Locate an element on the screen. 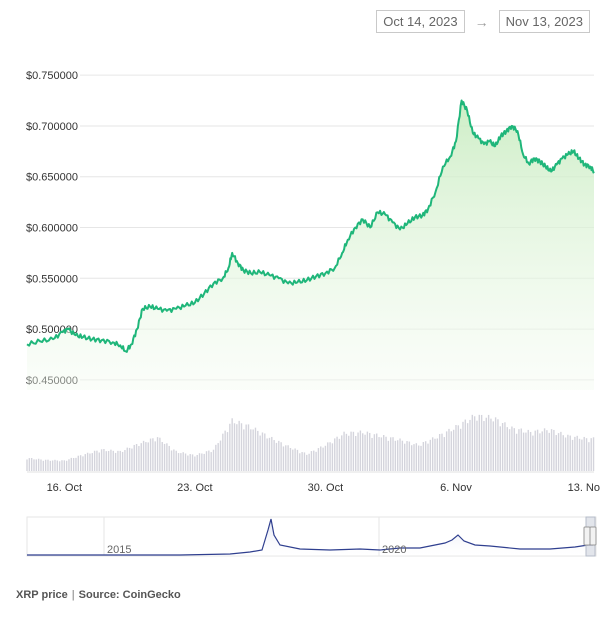 The height and width of the screenshot is (617, 600). x-tick-label: 13. Nov is located at coordinates (584, 488).